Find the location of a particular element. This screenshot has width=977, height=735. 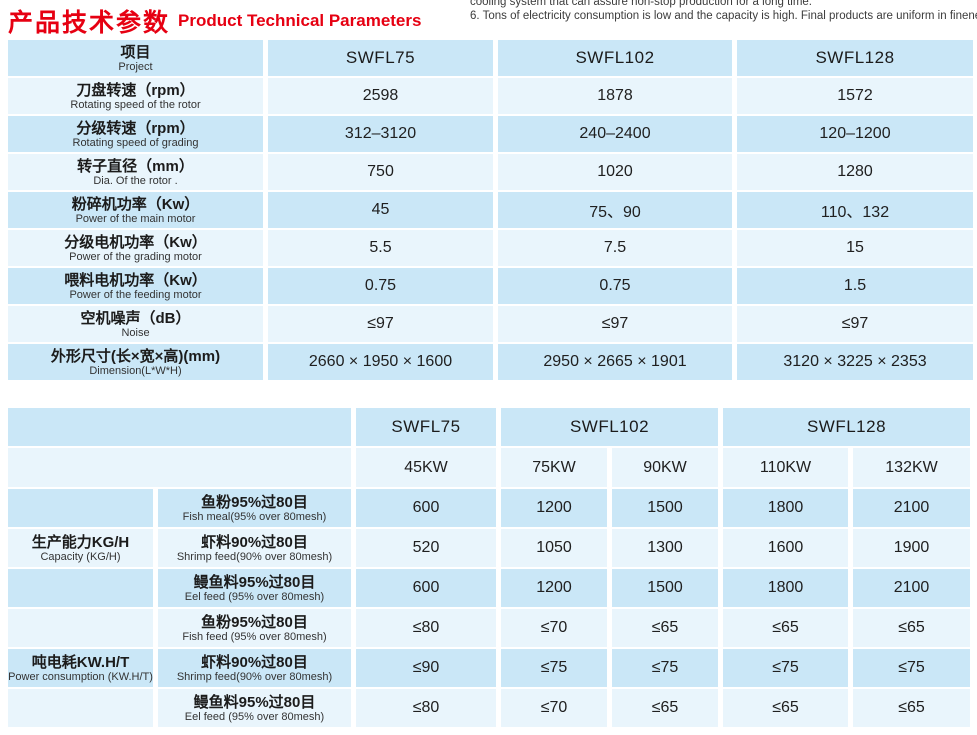

page-title-en: Product Technical Parameters is located at coordinates (300, 20).